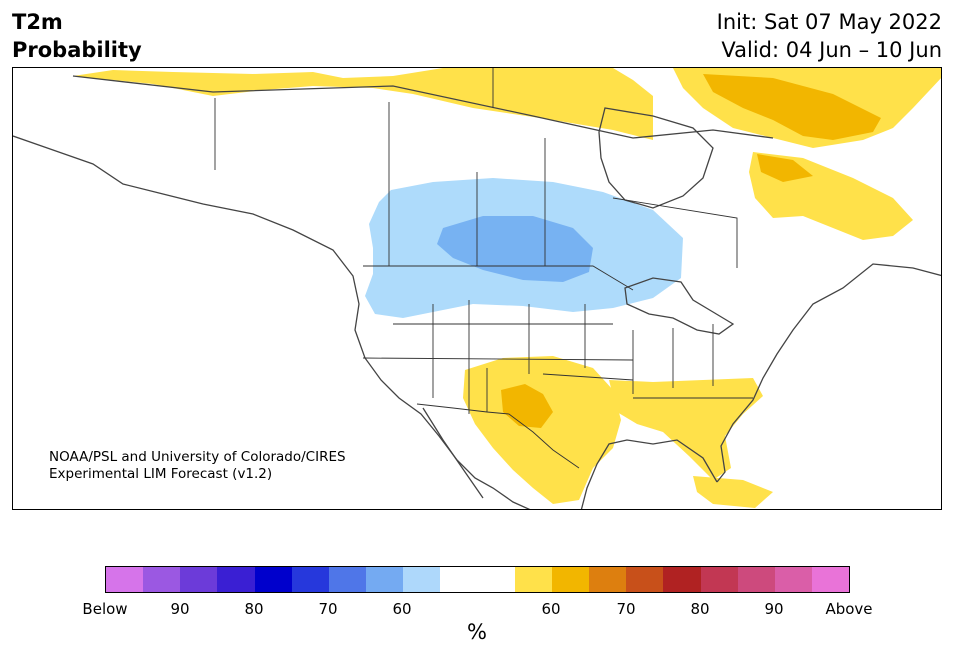 Image resolution: width=953 pixels, height=659 pixels. I want to click on colorbar-unit: %, so click(477, 632).